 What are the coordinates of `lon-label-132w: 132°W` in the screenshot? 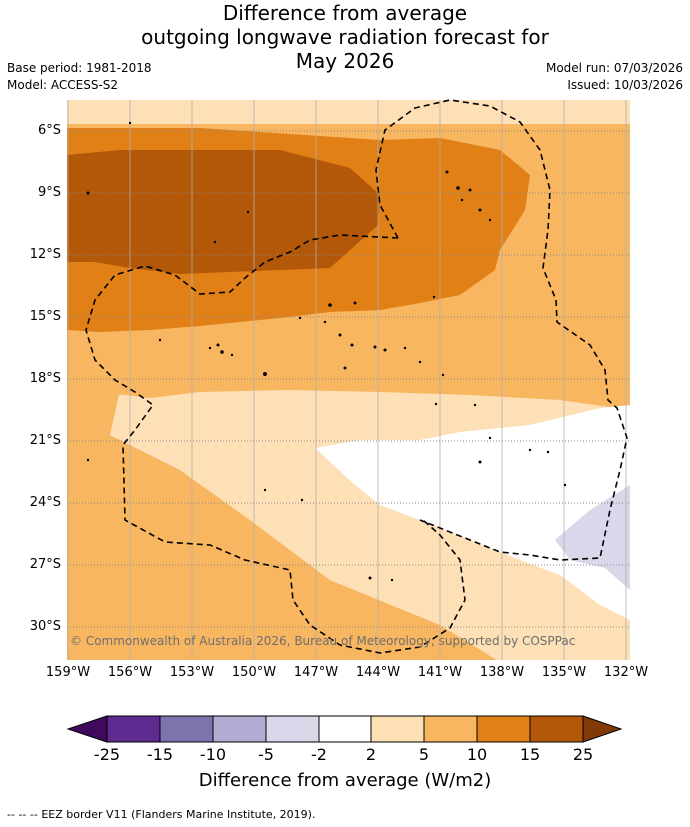 It's located at (626, 672).